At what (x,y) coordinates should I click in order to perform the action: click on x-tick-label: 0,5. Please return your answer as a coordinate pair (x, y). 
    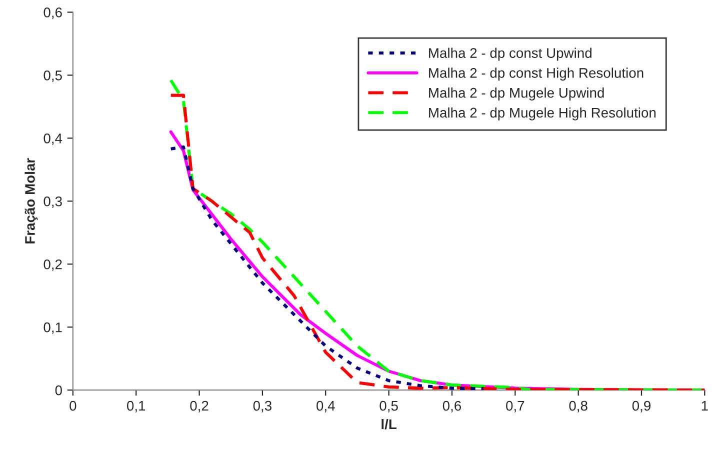
    Looking at the image, I should click on (389, 406).